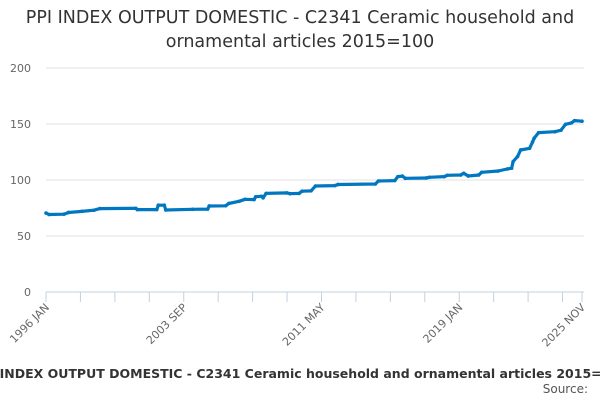  I want to click on y-tick-label: 0, so click(27, 292).